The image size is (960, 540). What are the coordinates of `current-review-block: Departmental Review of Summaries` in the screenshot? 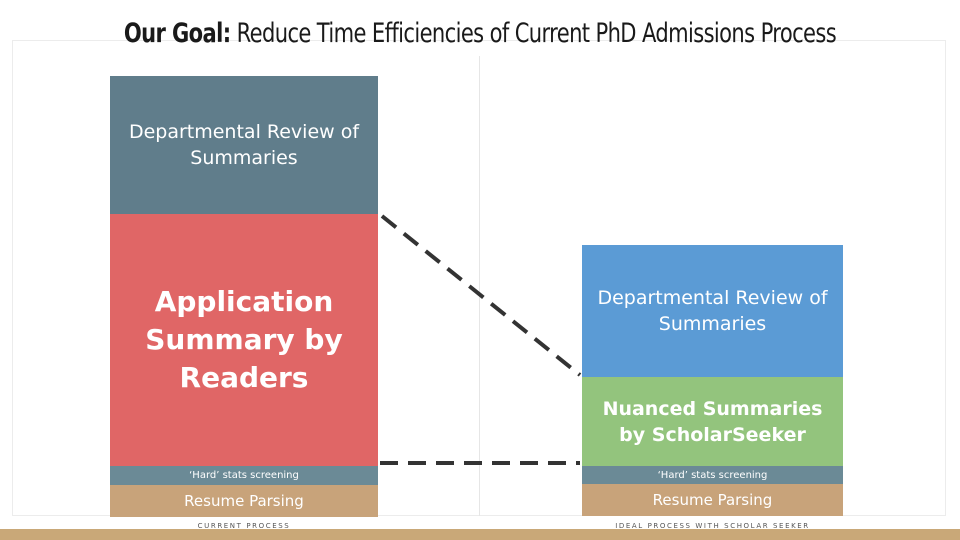 It's located at (244, 145).